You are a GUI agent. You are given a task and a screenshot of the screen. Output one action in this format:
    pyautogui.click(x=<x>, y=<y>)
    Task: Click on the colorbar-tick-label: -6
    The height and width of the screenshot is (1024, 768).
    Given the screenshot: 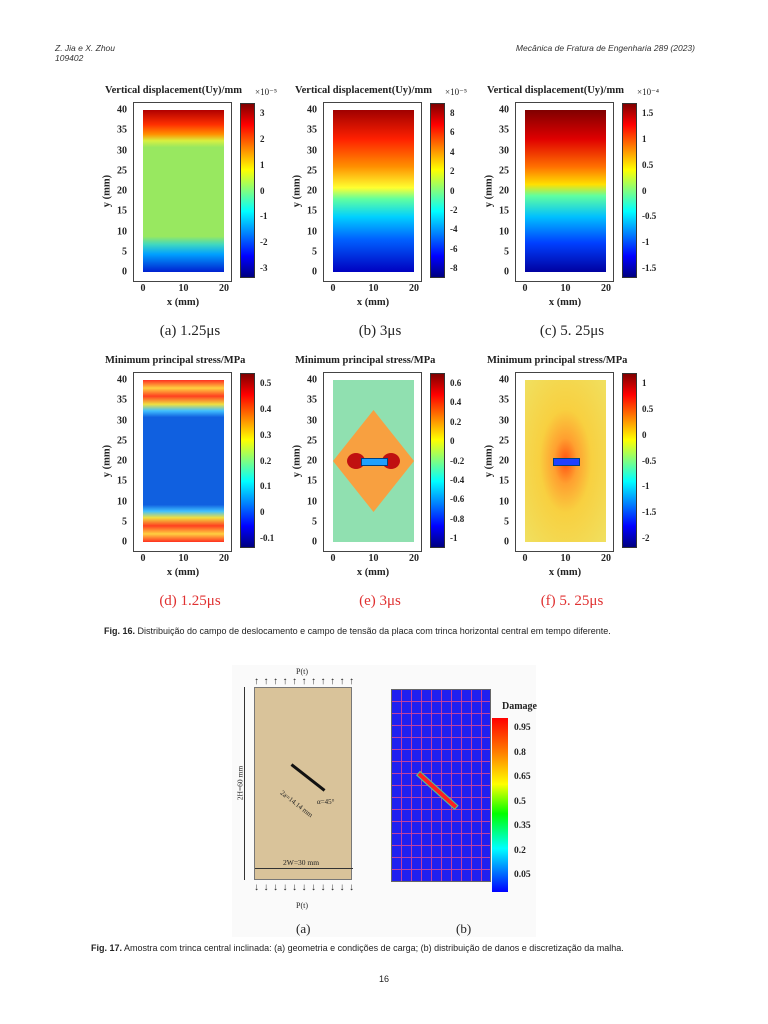 What is the action you would take?
    pyautogui.click(x=454, y=248)
    